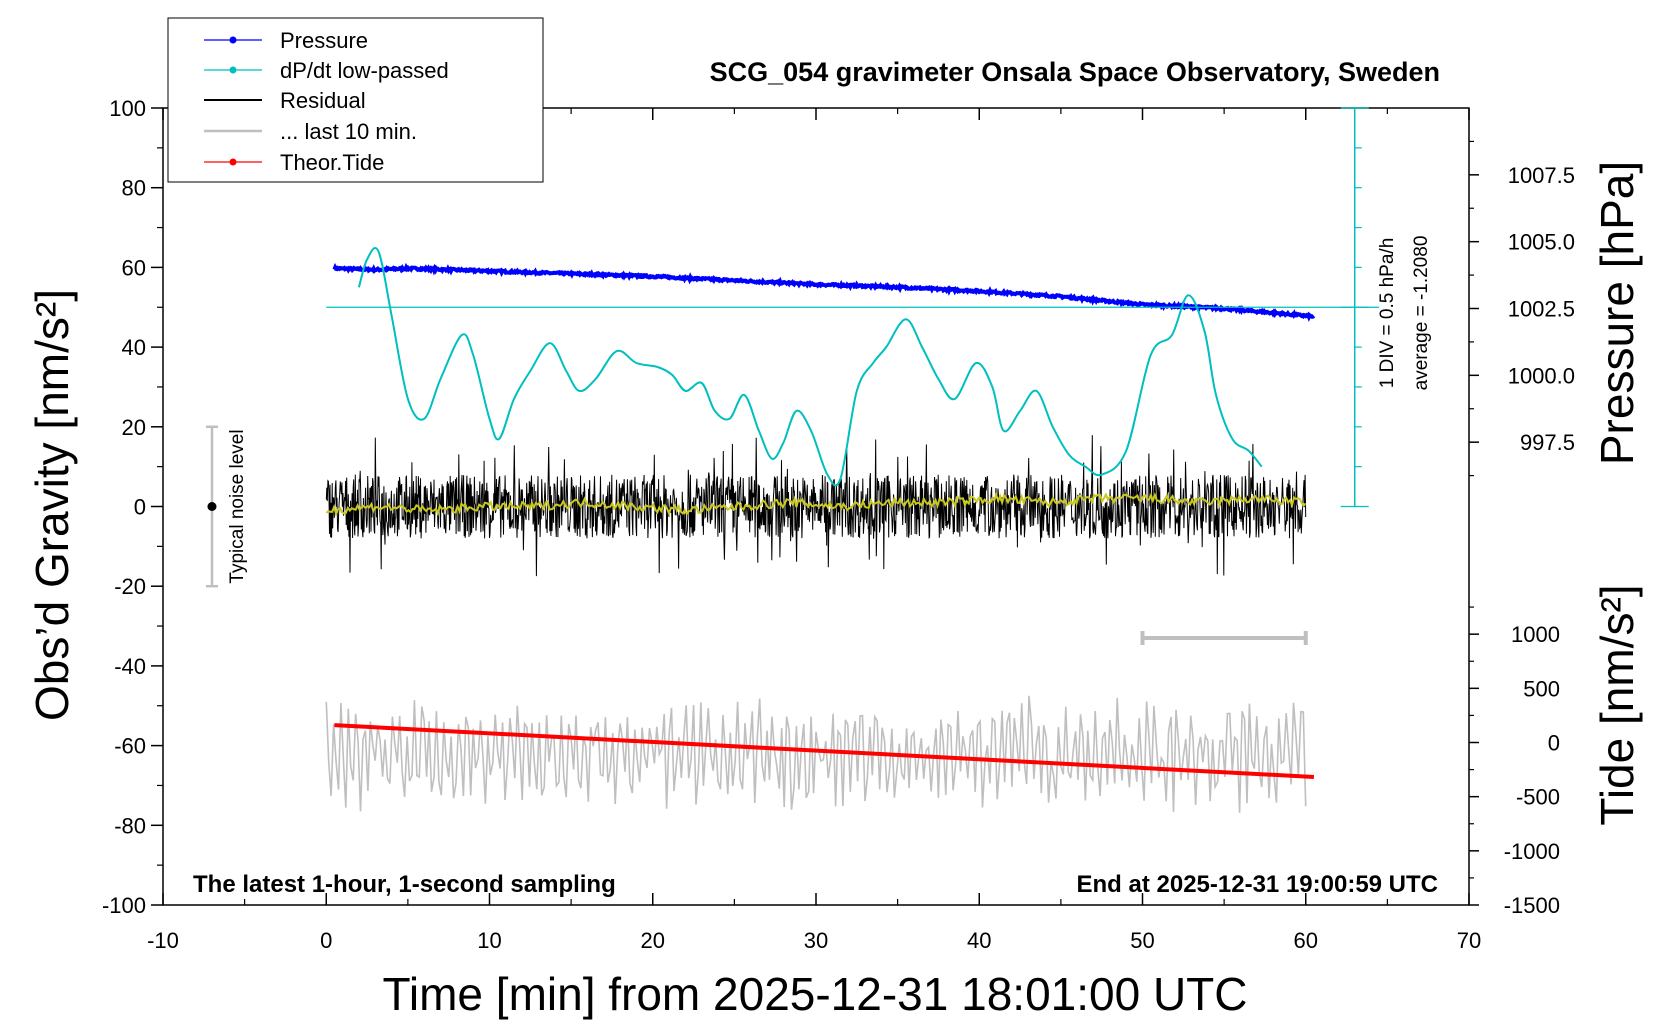 Image resolution: width=1660 pixels, height=1020 pixels. What do you see at coordinates (124, 905) in the screenshot?
I see `y-tick-label: -100` at bounding box center [124, 905].